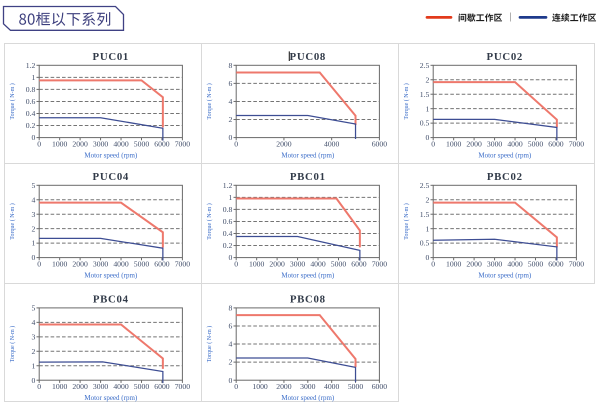 The image size is (600, 413). I want to click on svg-text: 0.4, so click(228, 233).